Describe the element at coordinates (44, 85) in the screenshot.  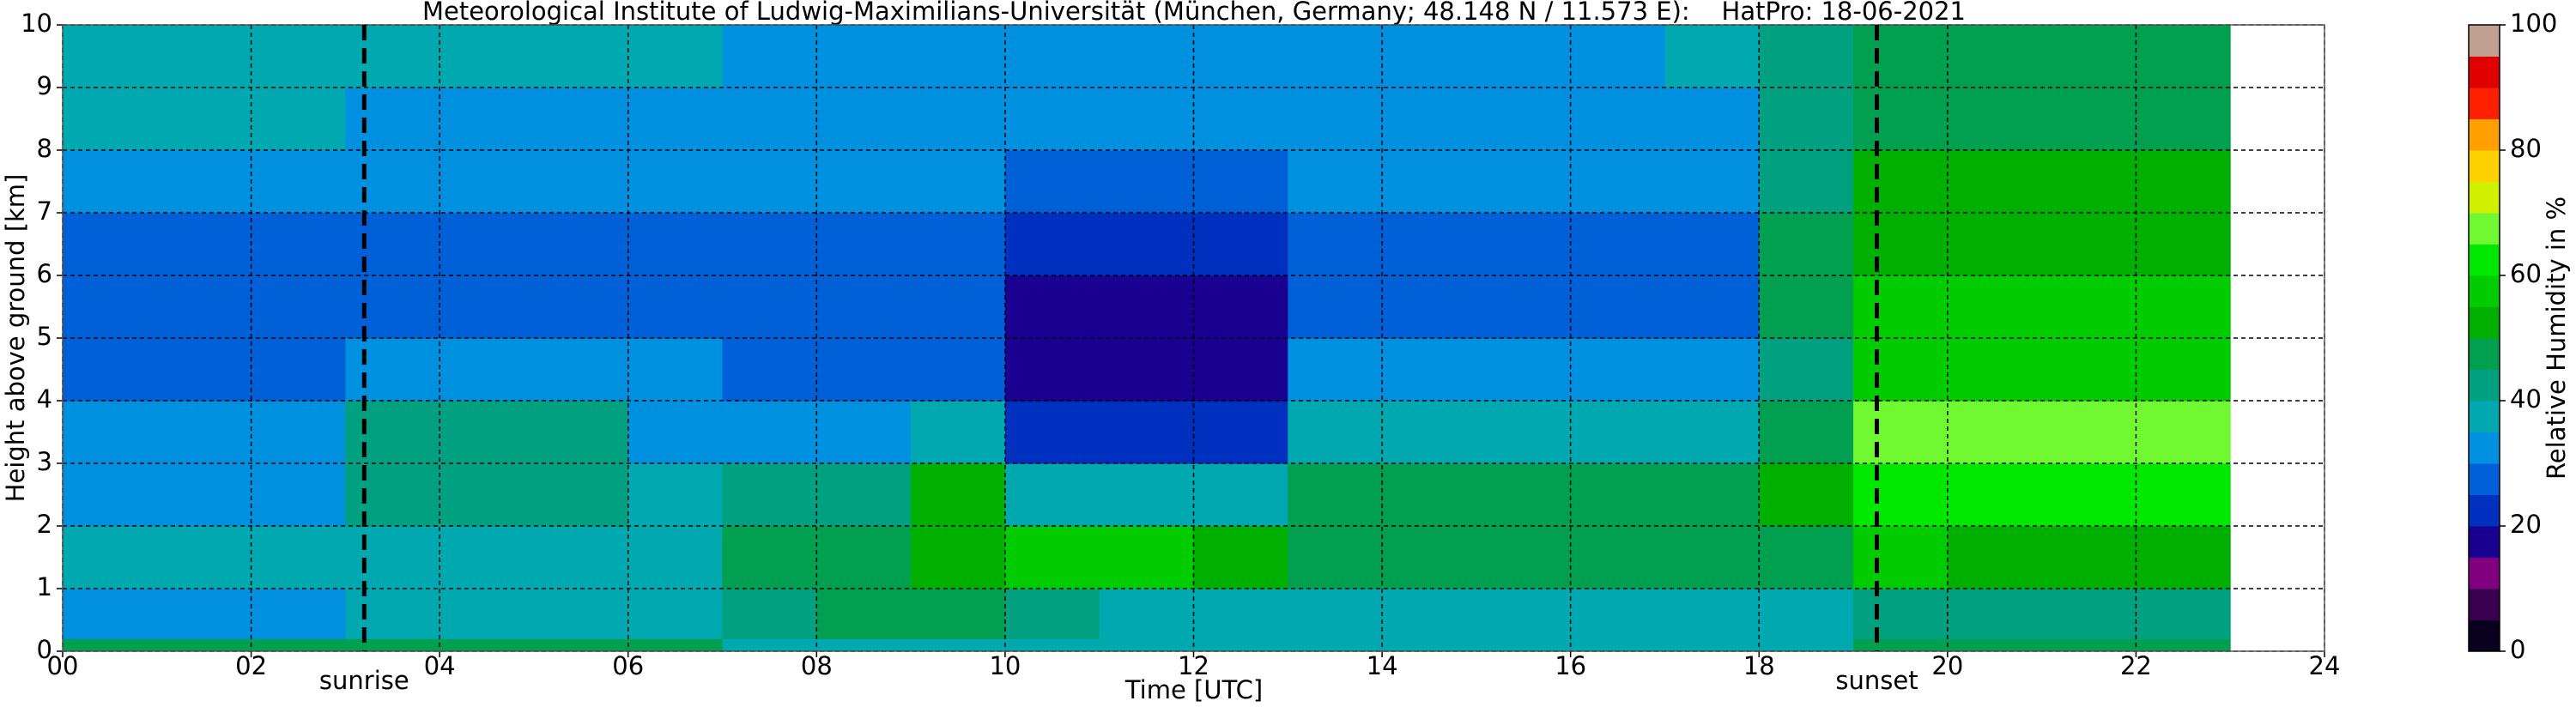
I see `y-tick-label: 9` at that location.